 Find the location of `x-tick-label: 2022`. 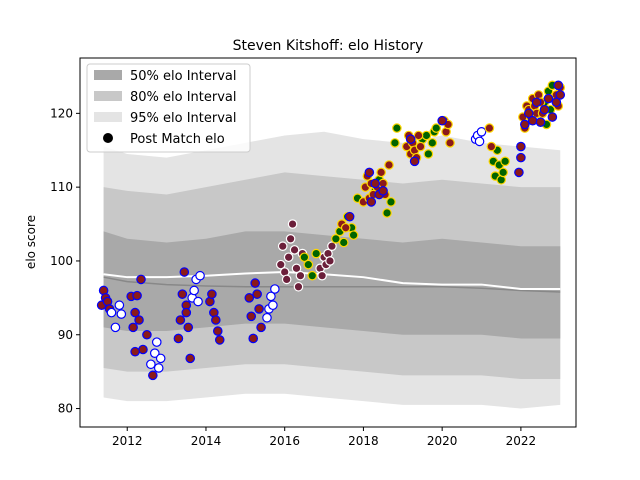

x-tick-label: 2022 is located at coordinates (521, 441).